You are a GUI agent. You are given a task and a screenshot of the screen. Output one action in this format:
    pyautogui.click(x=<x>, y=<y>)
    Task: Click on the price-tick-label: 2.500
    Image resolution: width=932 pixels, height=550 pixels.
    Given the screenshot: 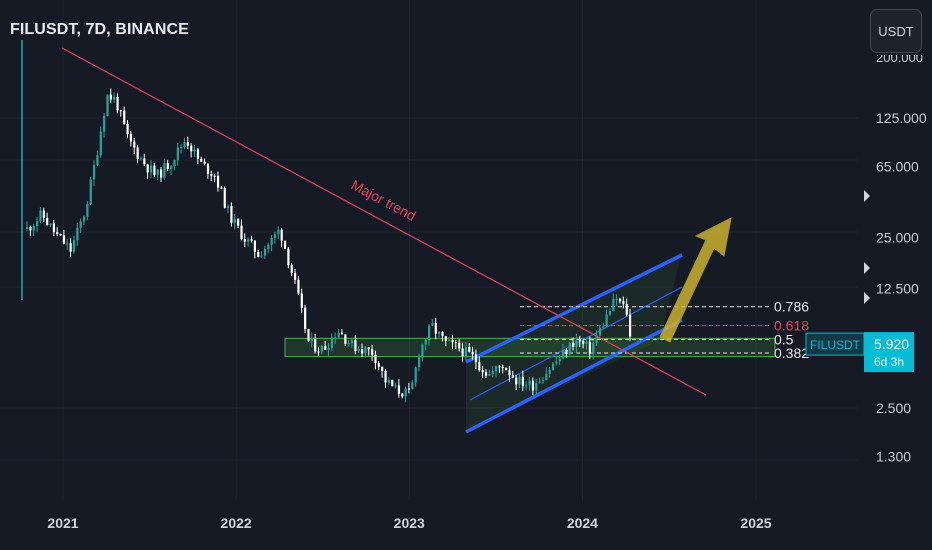 What is the action you would take?
    pyautogui.click(x=893, y=408)
    